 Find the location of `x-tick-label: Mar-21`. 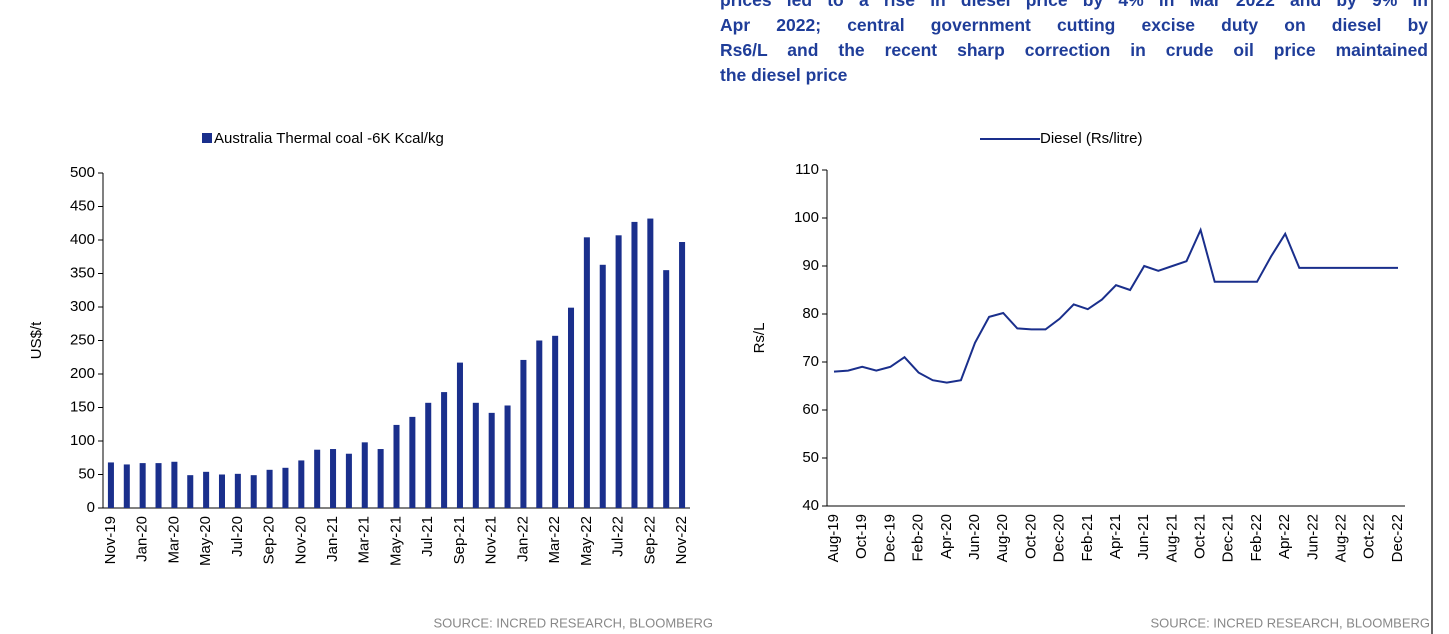

x-tick-label: Mar-21 is located at coordinates (364, 540).